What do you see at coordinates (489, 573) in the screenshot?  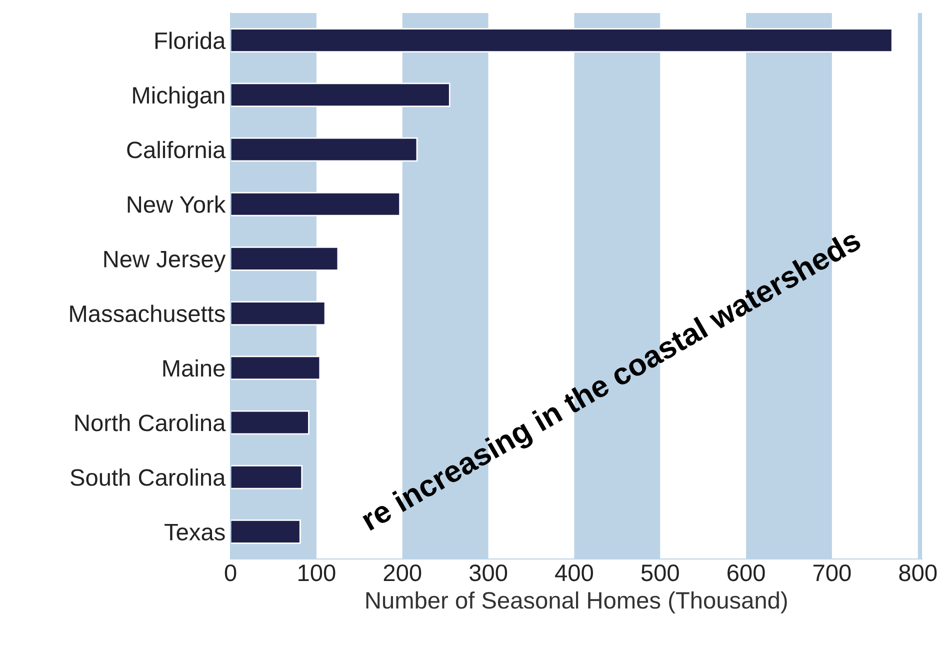 I see `x-tick-label: 300` at bounding box center [489, 573].